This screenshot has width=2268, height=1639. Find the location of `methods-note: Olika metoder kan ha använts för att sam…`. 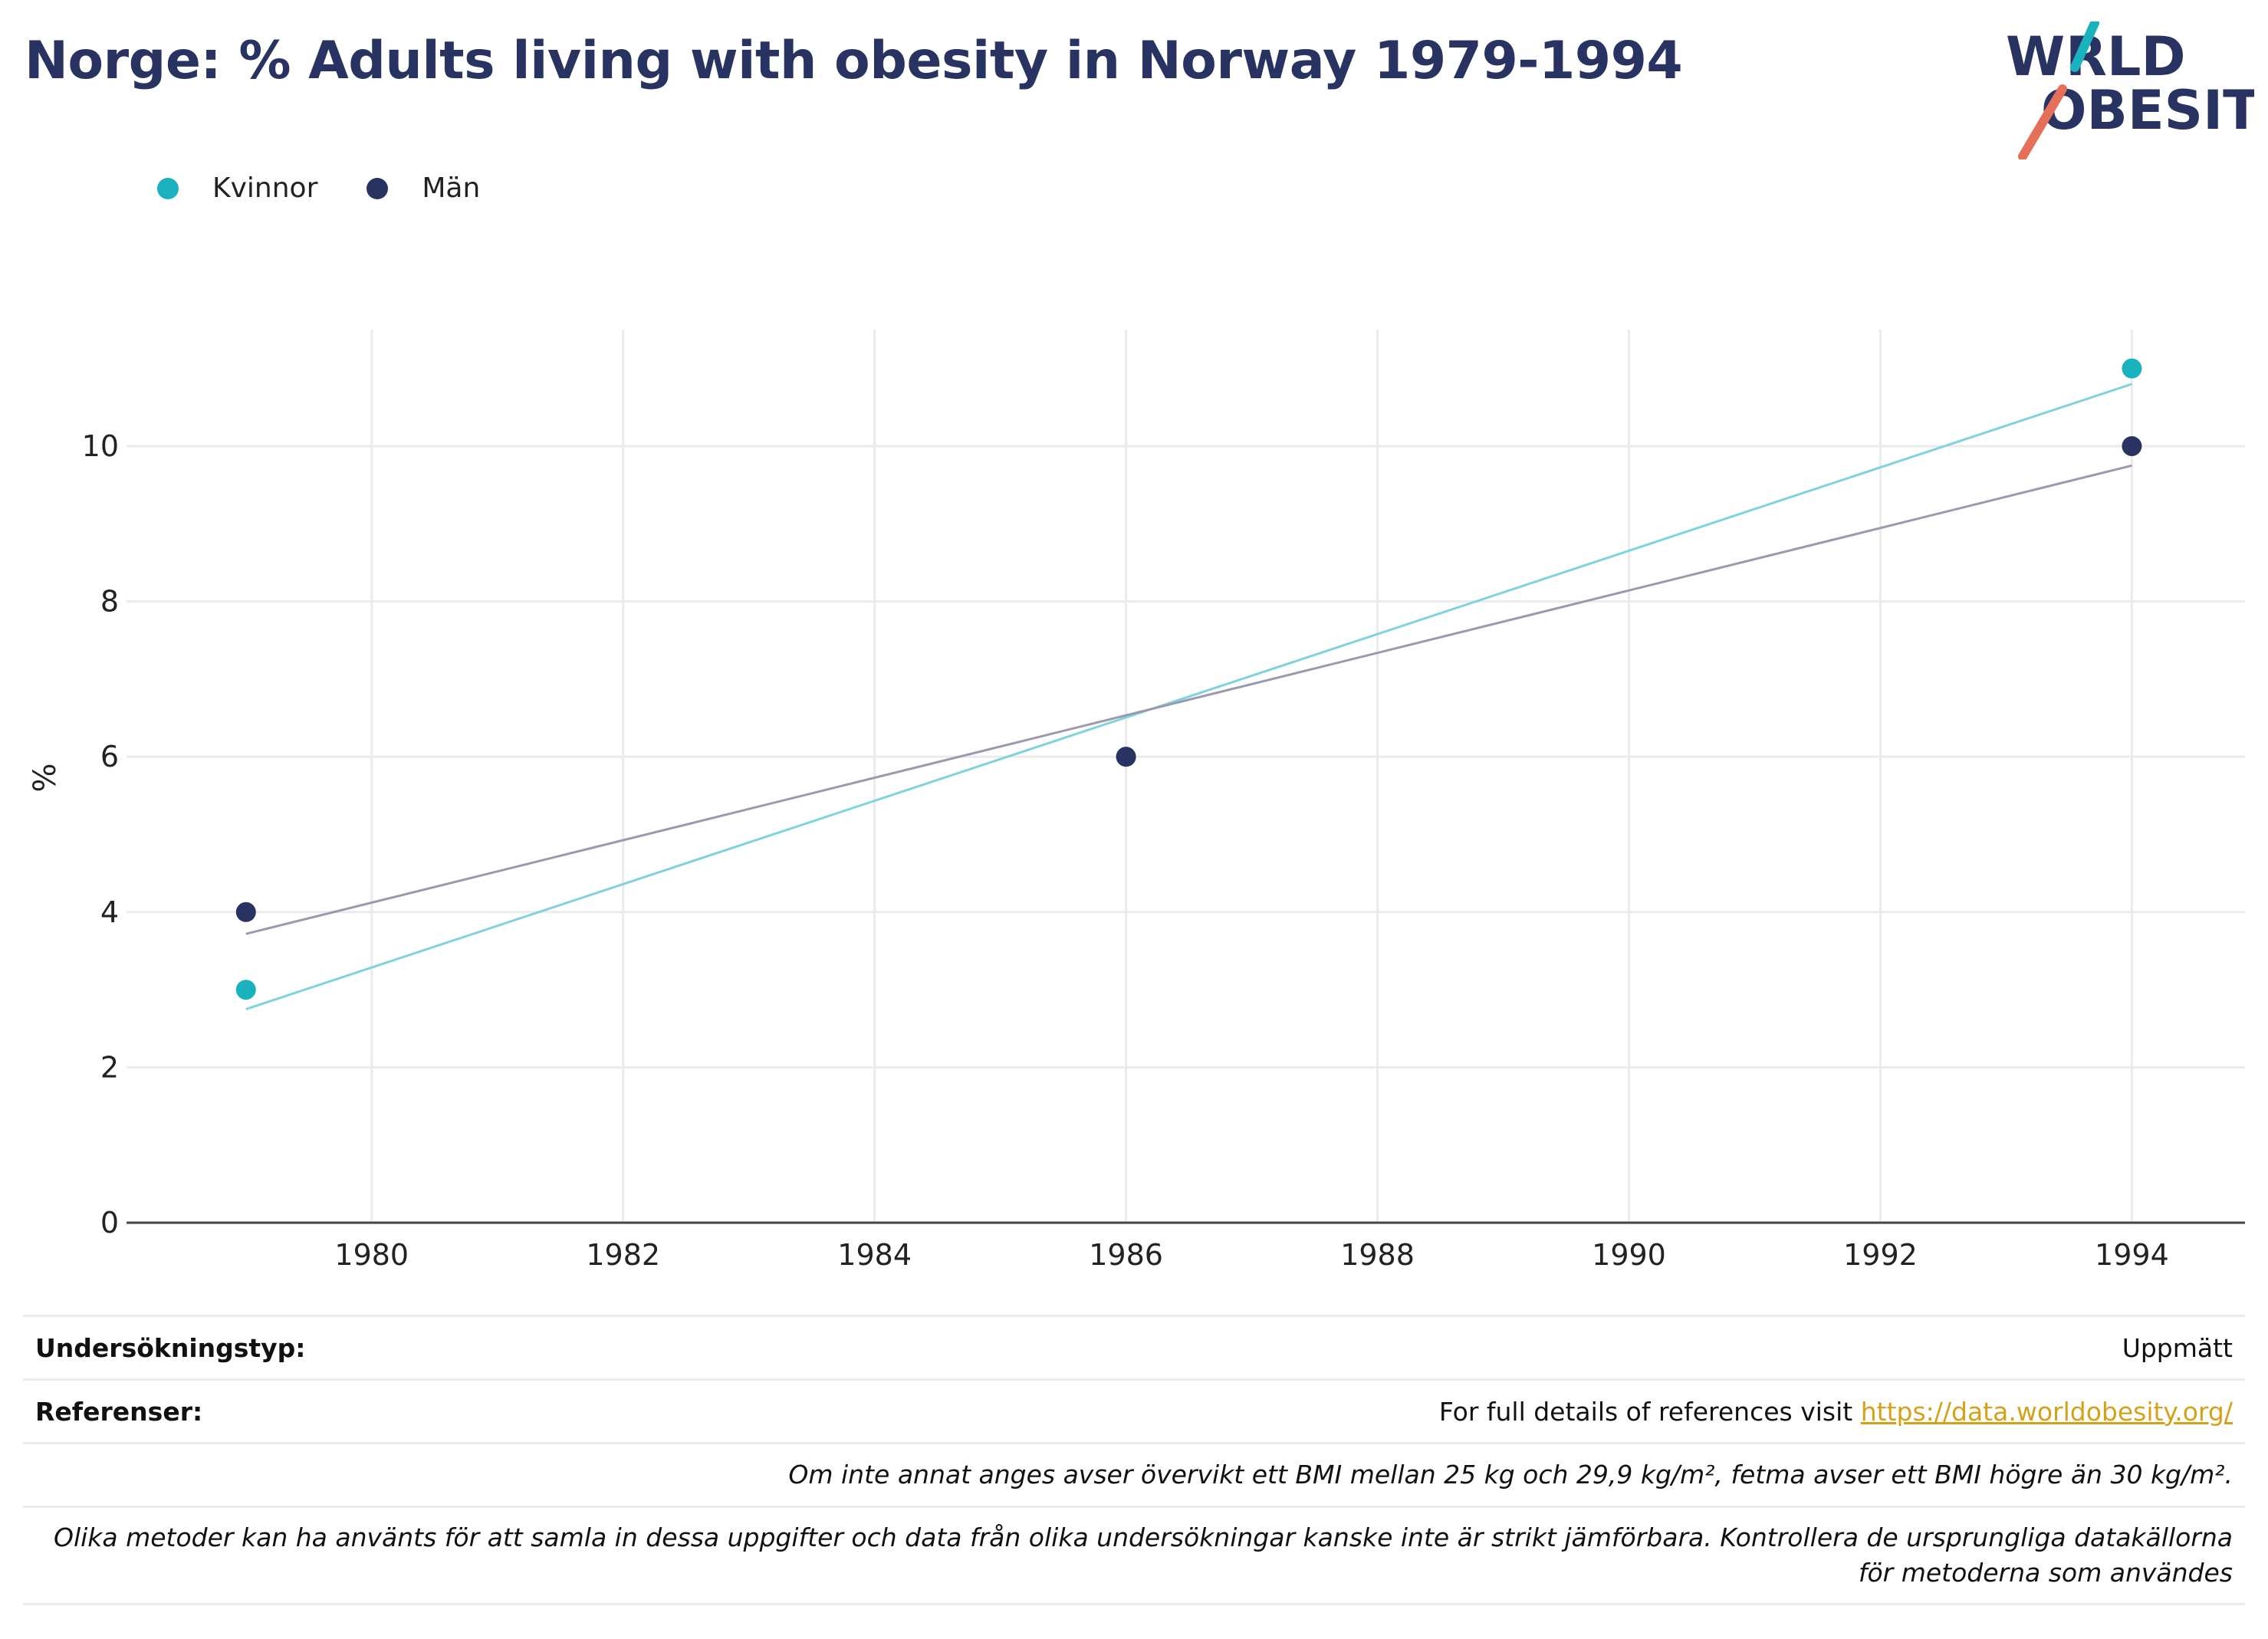

methods-note: Olika metoder kan ha använts för att sam… is located at coordinates (1143, 1555).